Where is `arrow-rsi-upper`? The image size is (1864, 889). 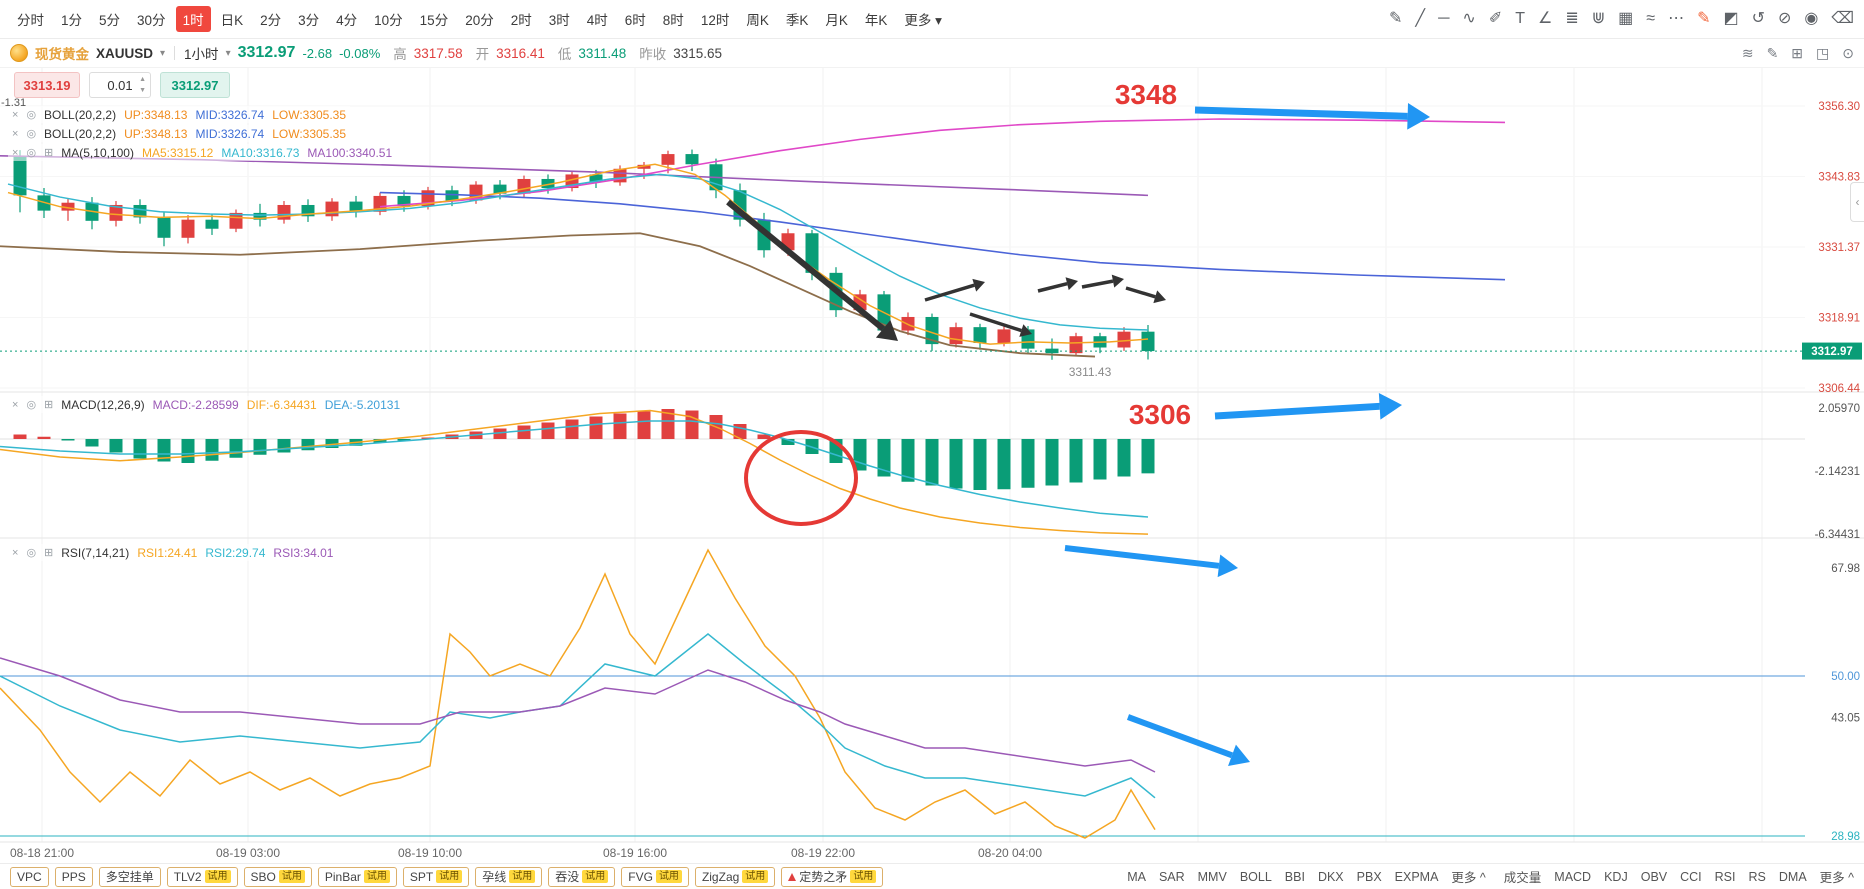
arrow-rsi-upper is located at coordinates (1151, 561).